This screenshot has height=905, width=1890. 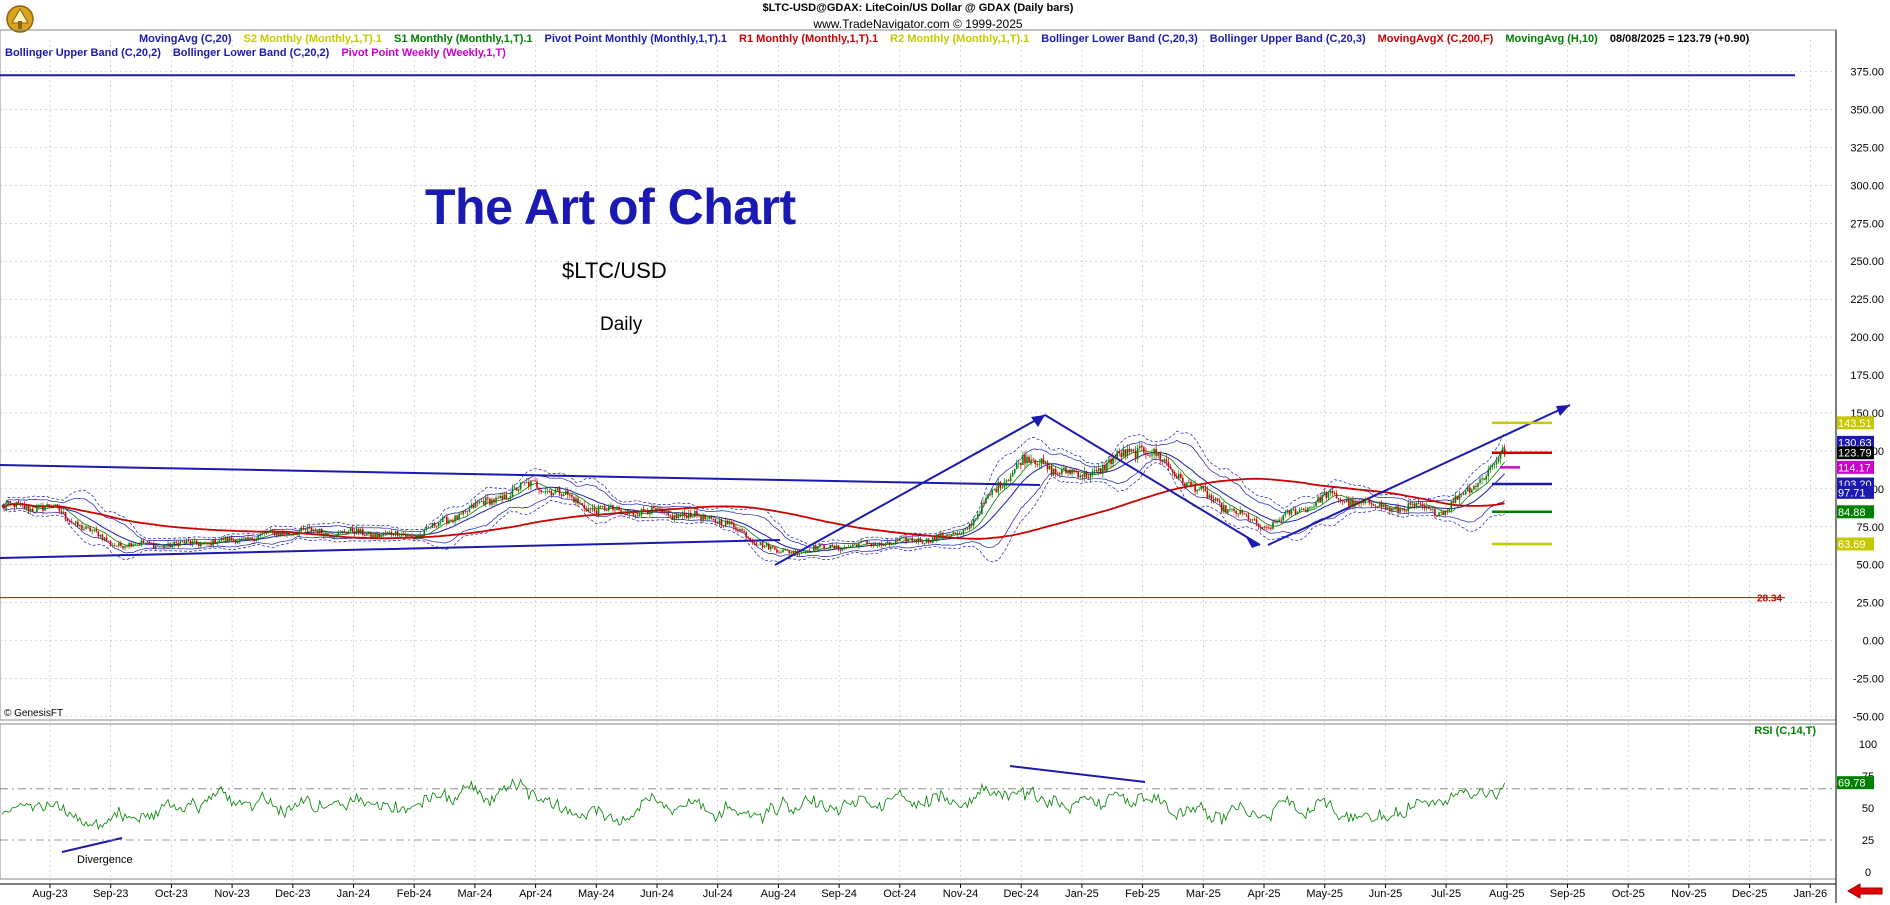 I want to click on legend-item: R1 Monthly (Monthly,1,T).1, so click(x=809, y=39).